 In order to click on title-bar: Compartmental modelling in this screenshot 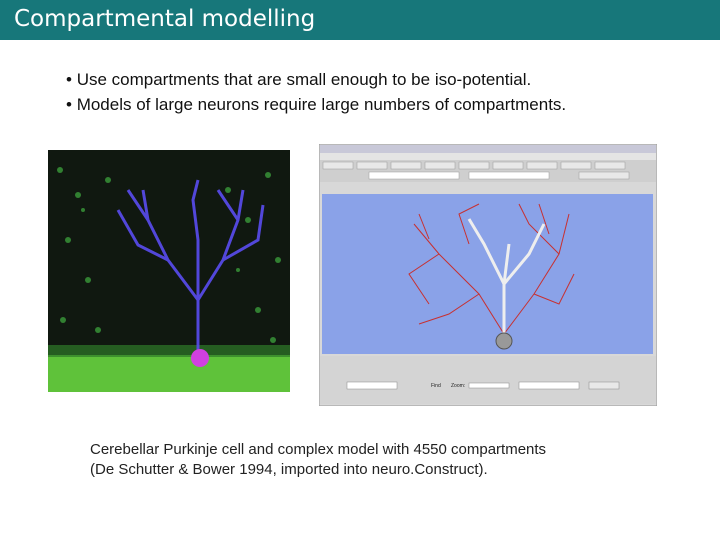, I will do `click(360, 20)`.